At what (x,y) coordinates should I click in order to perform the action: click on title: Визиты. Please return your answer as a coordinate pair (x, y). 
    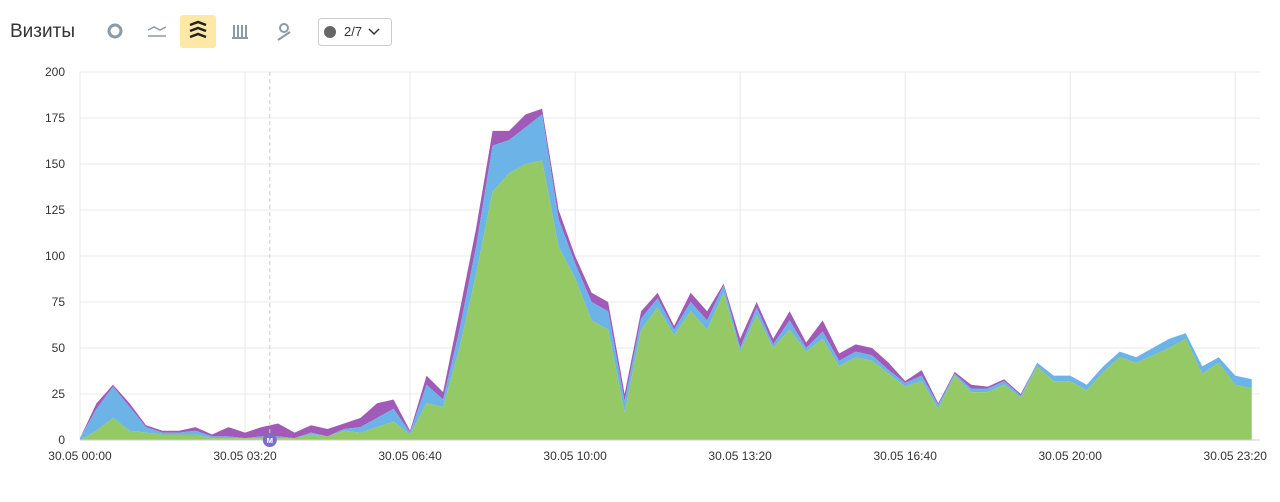
    Looking at the image, I should click on (42, 31).